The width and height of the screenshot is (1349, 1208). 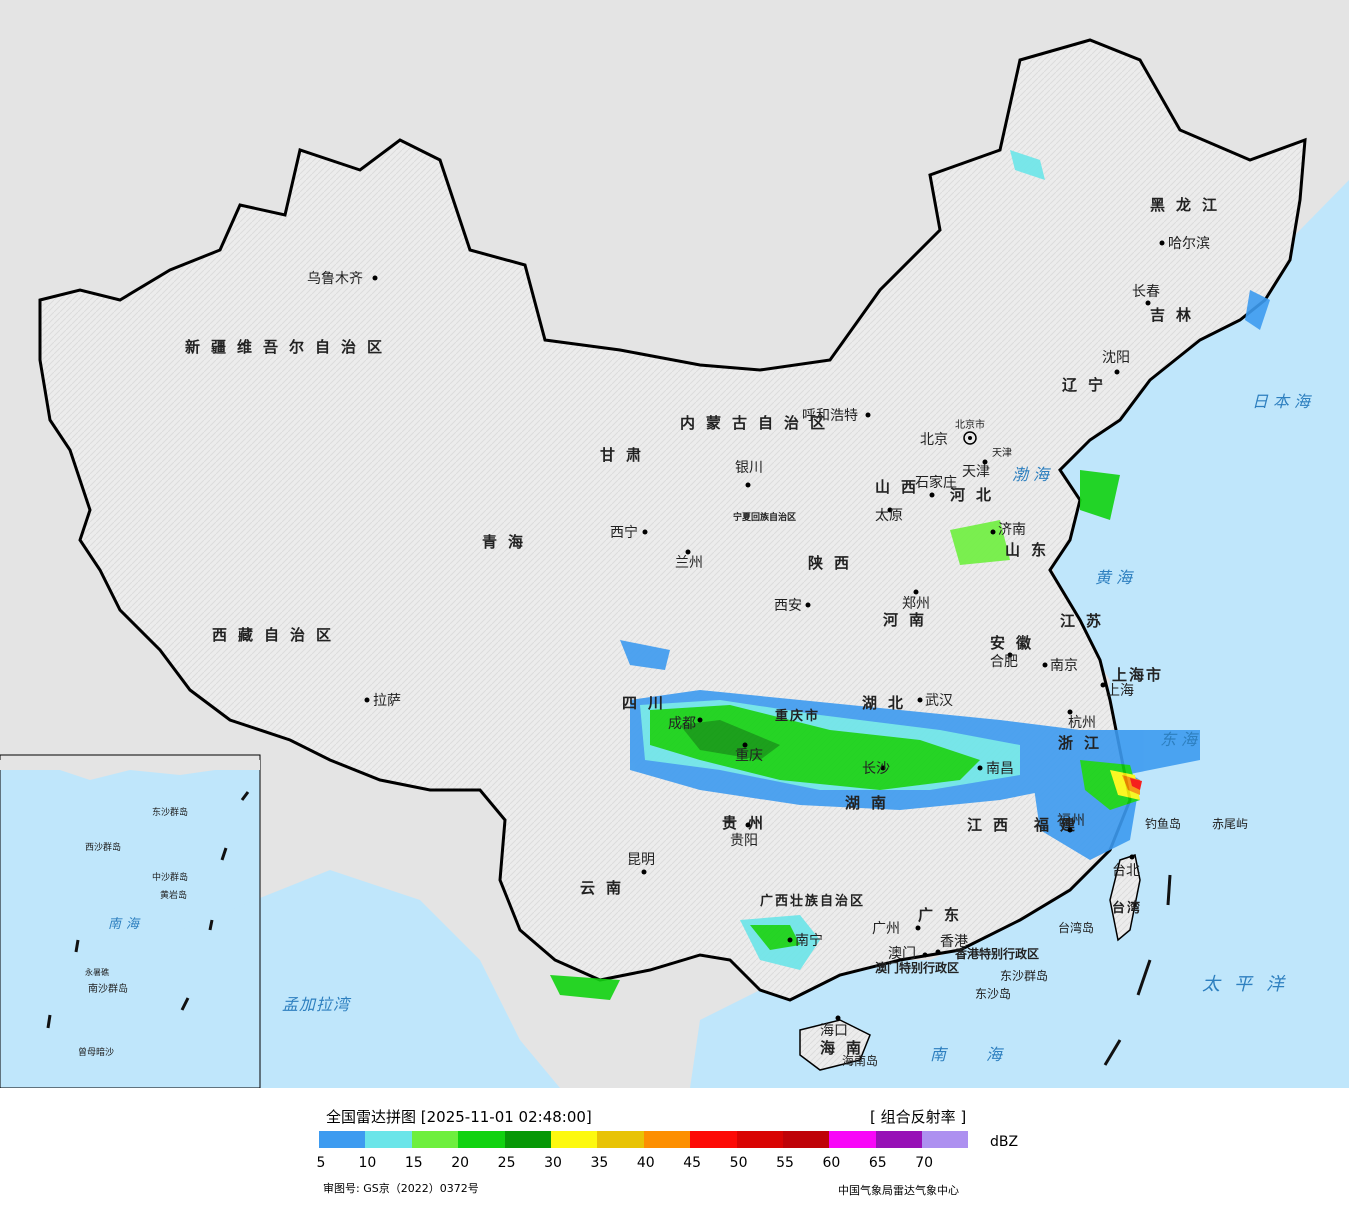 I want to click on label-hong-kong-sar: 香港特别行政区, so click(x=996, y=953).